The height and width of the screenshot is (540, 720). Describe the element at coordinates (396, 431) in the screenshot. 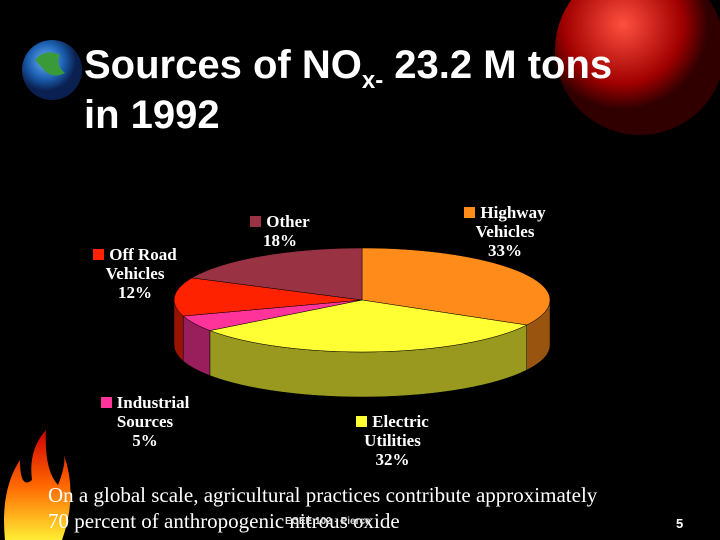

I see `category-label: Electric Utilities` at that location.